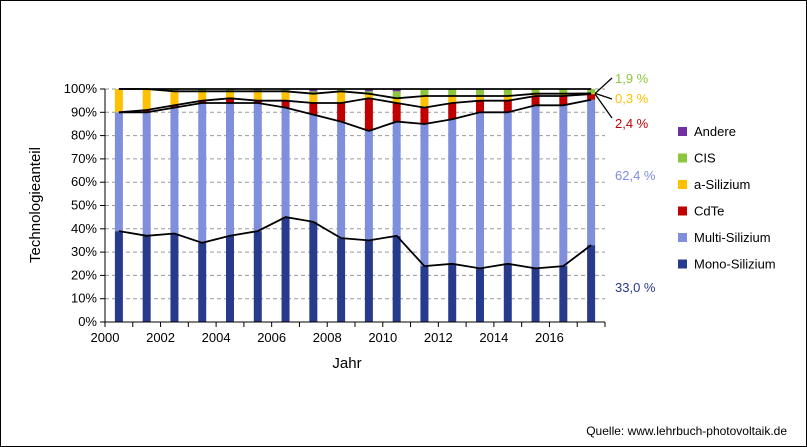 The height and width of the screenshot is (447, 807). Describe the element at coordinates (84, 111) in the screenshot. I see `y-tick-label: 90%` at that location.